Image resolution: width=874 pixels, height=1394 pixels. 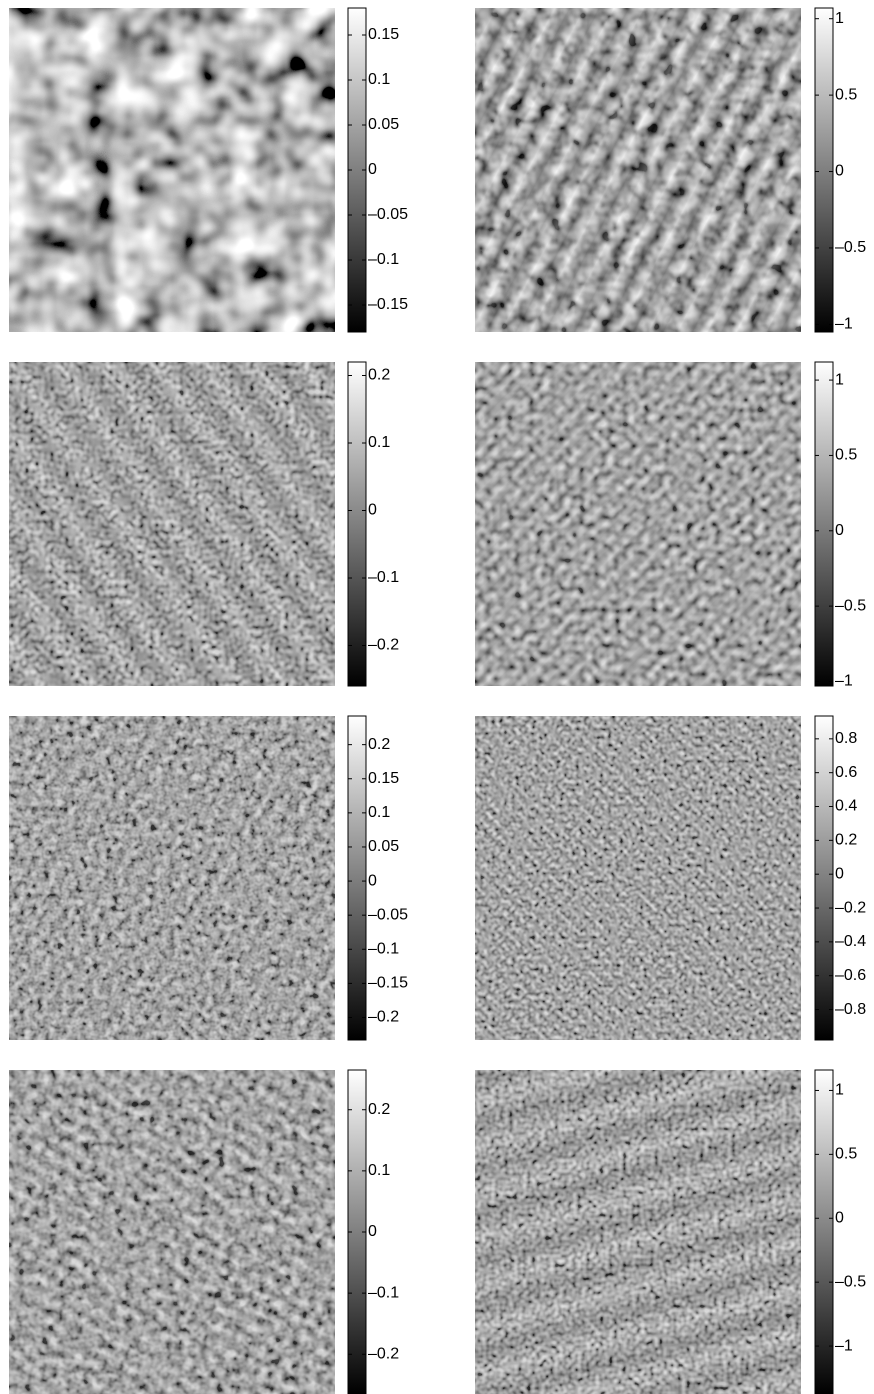 I want to click on panel: –0.8 –0.6 –0.4 –0.2 0 0.2 0.4 0.6 0.8, so click(x=670, y=878).